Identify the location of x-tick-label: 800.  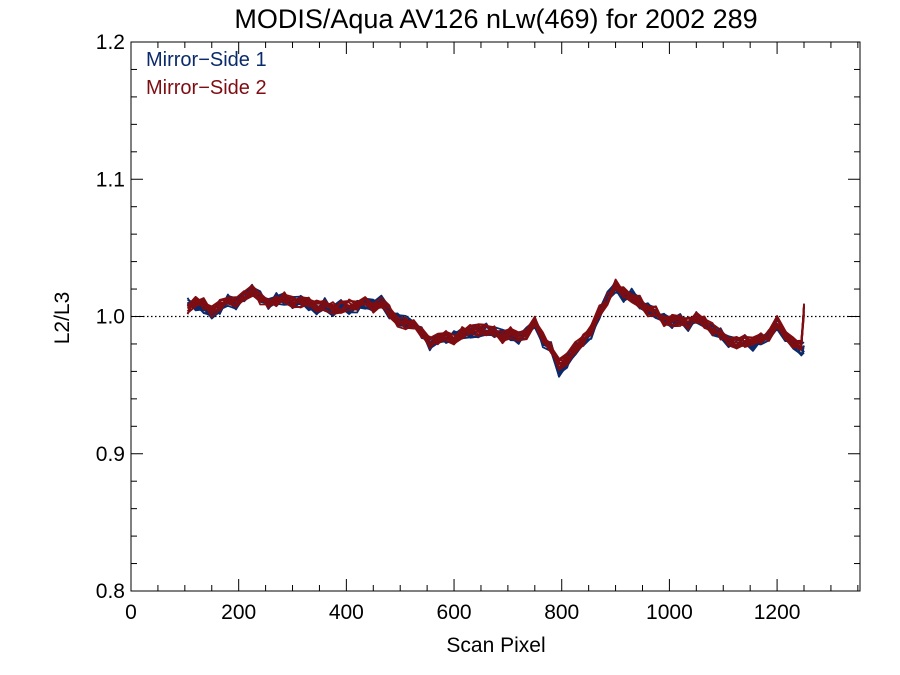
(561, 612).